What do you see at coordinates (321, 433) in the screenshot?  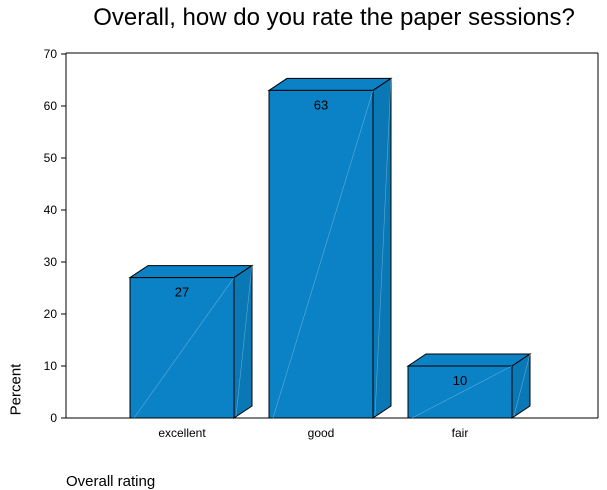 I see `x-tick-label: good` at bounding box center [321, 433].